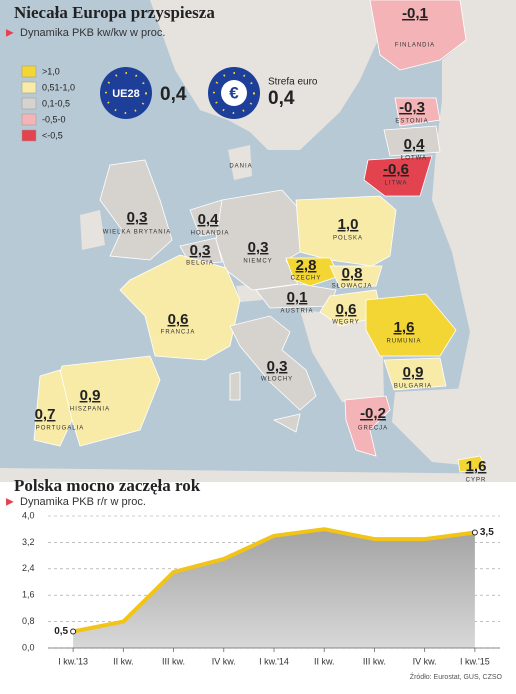 The image size is (516, 694). What do you see at coordinates (58, 87) in the screenshot?
I see `legend-label: 0,51-1,0` at bounding box center [58, 87].